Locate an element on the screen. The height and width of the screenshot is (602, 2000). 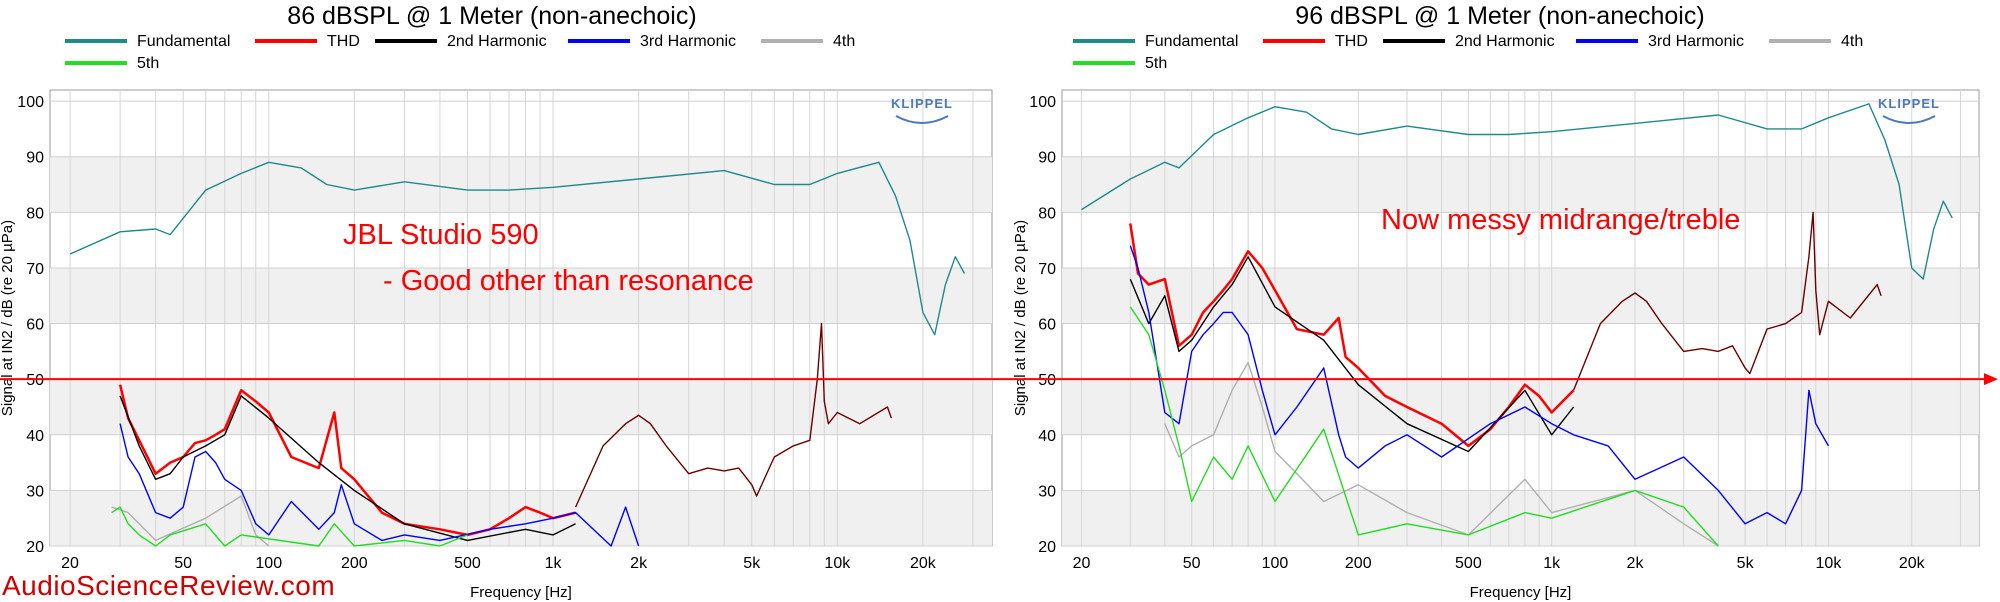
series-thd-line is located at coordinates (347, 460).